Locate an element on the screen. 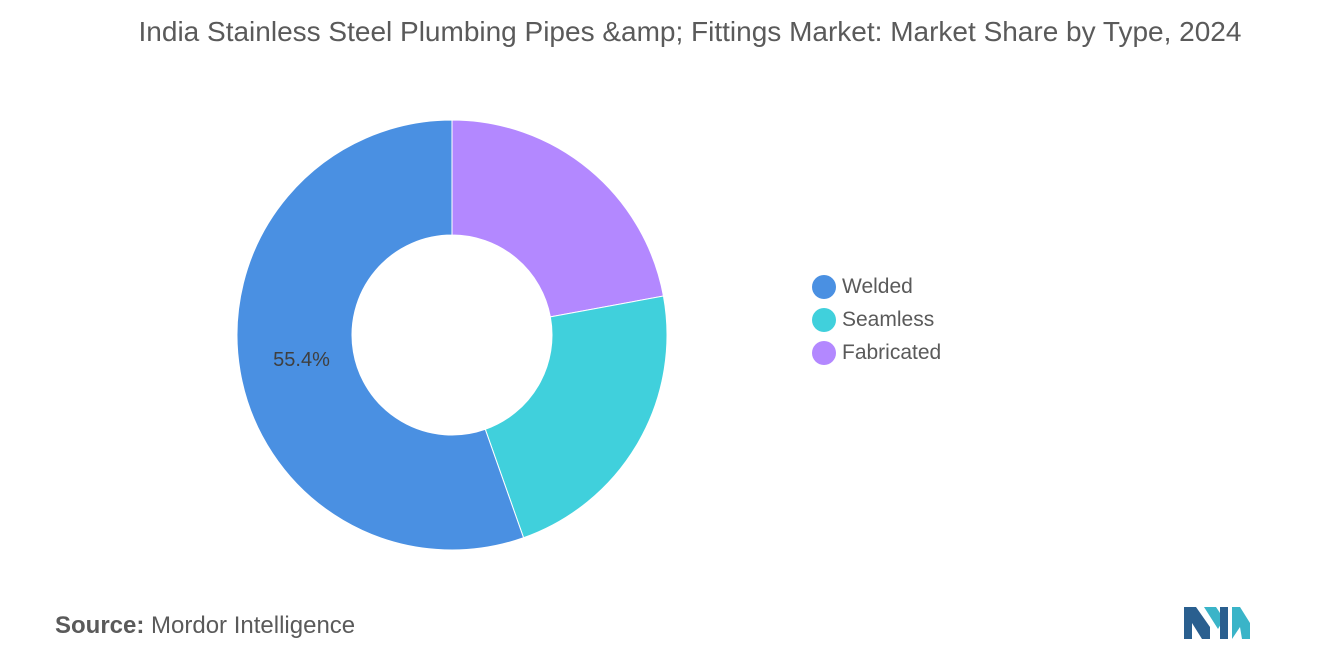  legend-label-welded: Welded is located at coordinates (877, 286).